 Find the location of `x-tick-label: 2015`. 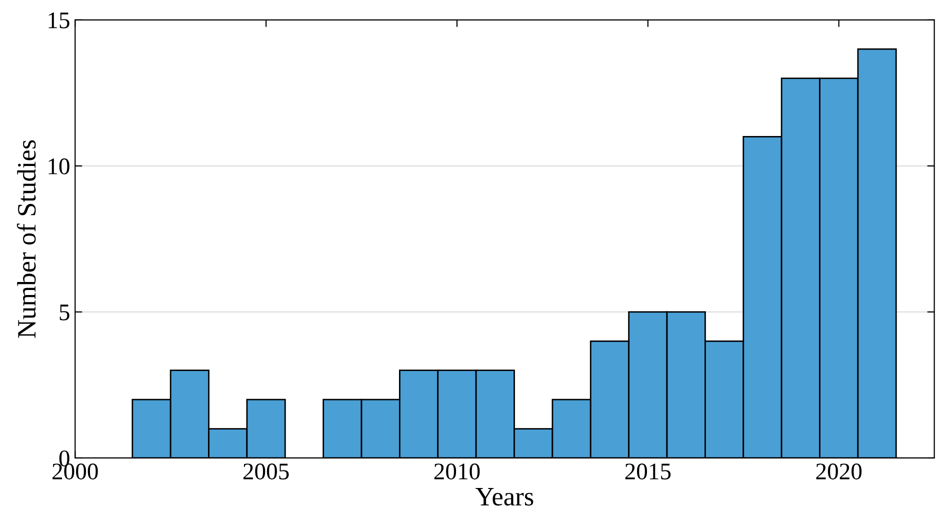

x-tick-label: 2015 is located at coordinates (648, 472).